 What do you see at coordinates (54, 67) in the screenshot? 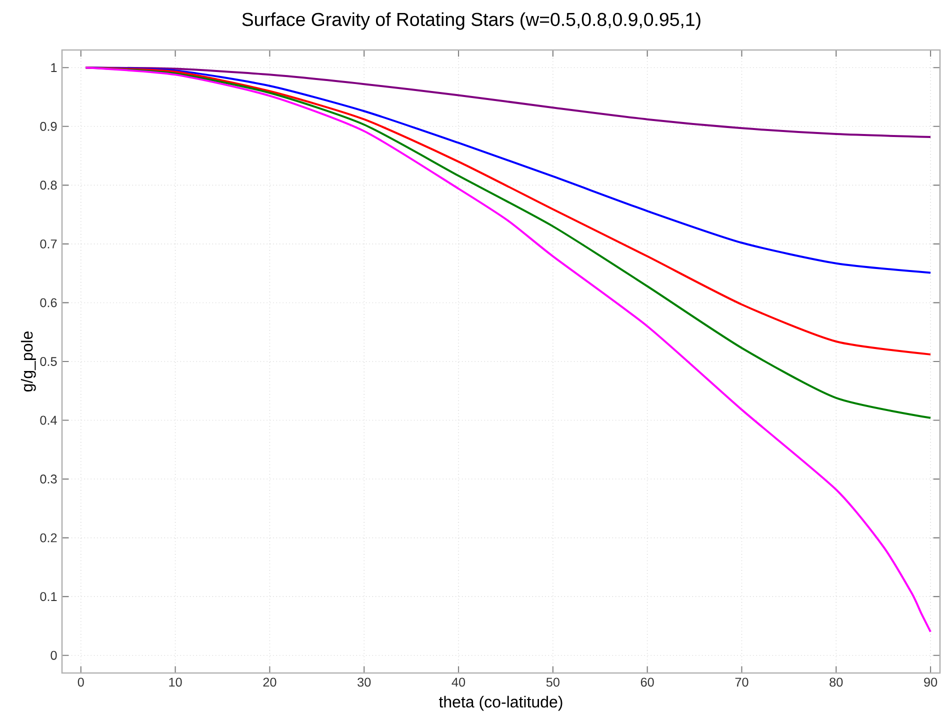
I see `y-tick-label: 1` at bounding box center [54, 67].